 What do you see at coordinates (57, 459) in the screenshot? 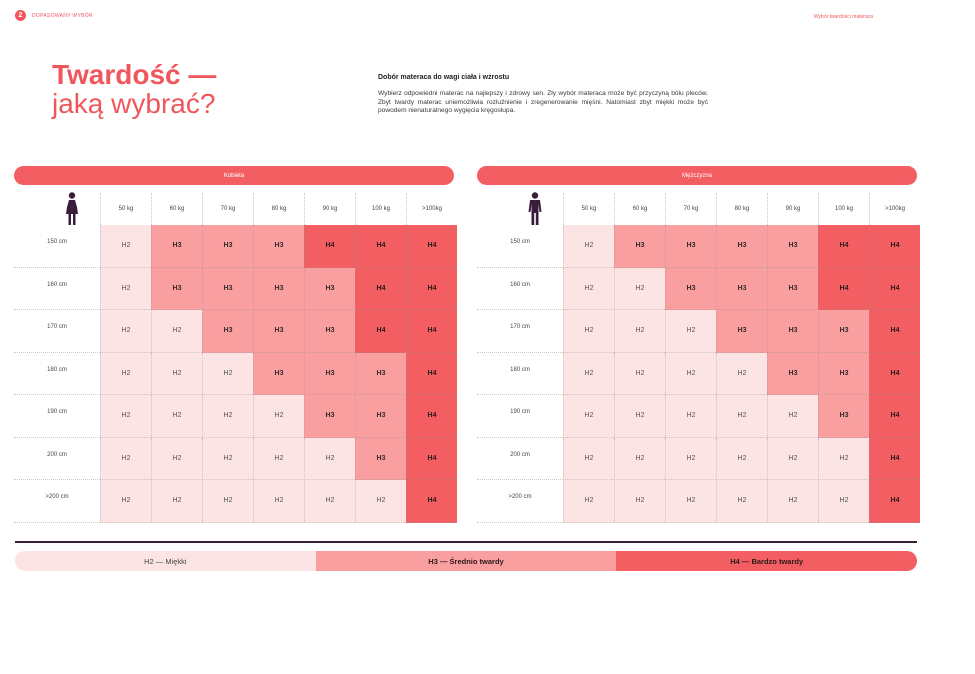
I see `height-label: 200 cm` at bounding box center [57, 459].